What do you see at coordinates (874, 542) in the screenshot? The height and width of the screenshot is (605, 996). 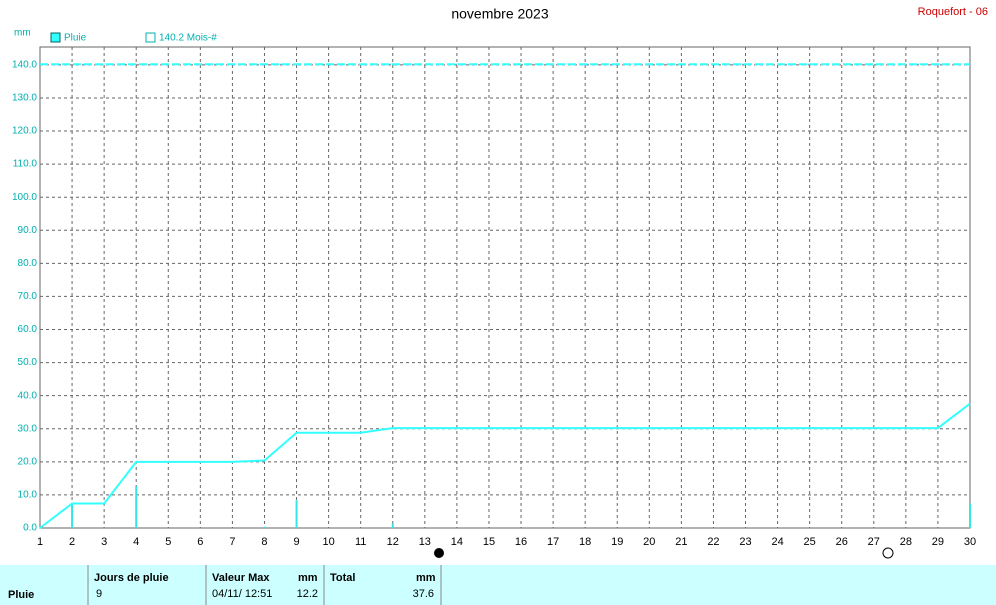 I see `x-tick-label: 27` at bounding box center [874, 542].